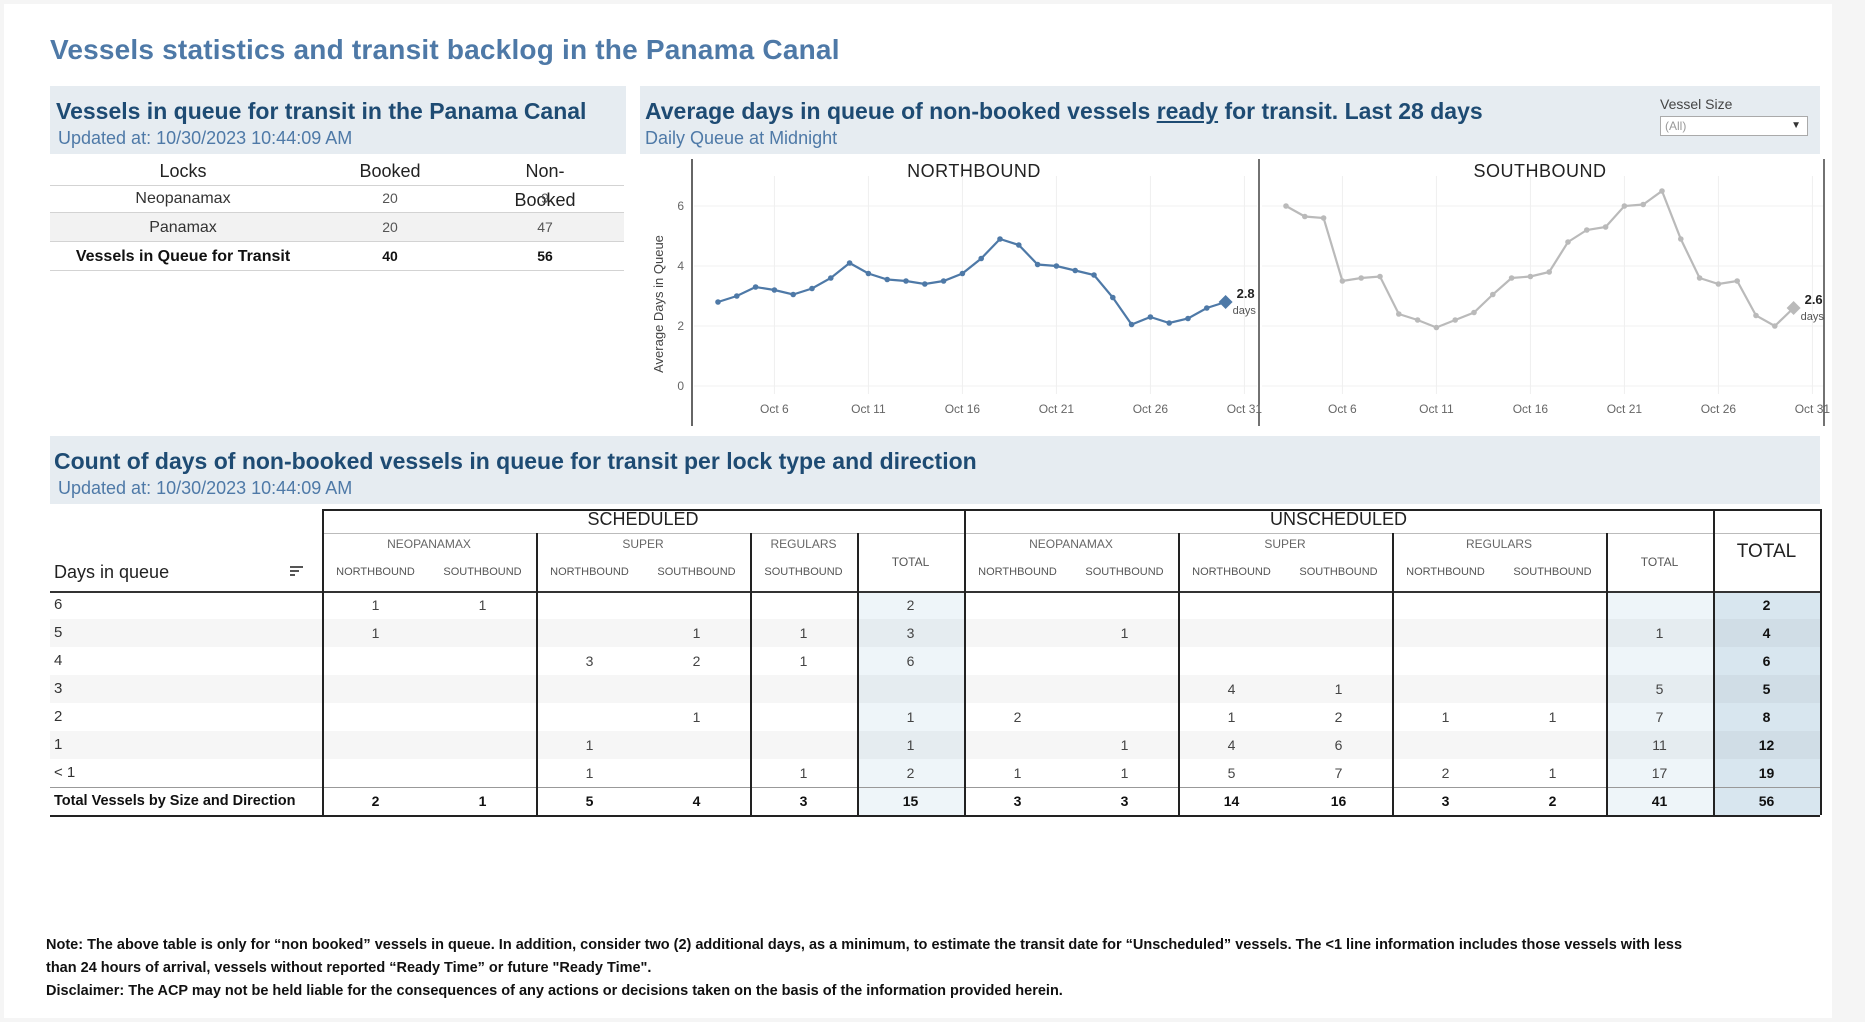  I want to click on scheduled-header: SCHEDULED, so click(643, 519).